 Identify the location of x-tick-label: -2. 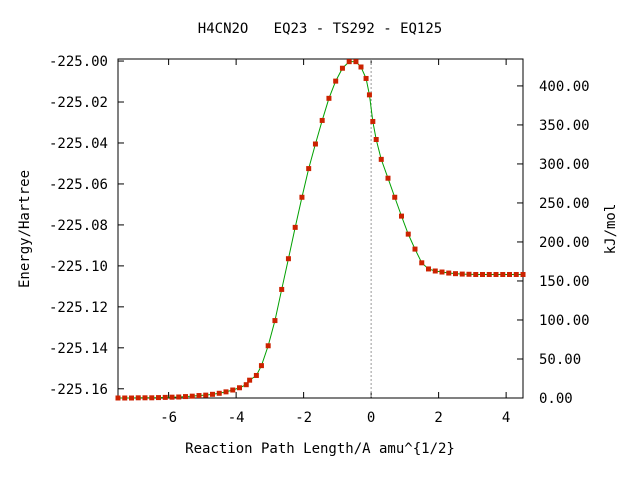
(303, 418).